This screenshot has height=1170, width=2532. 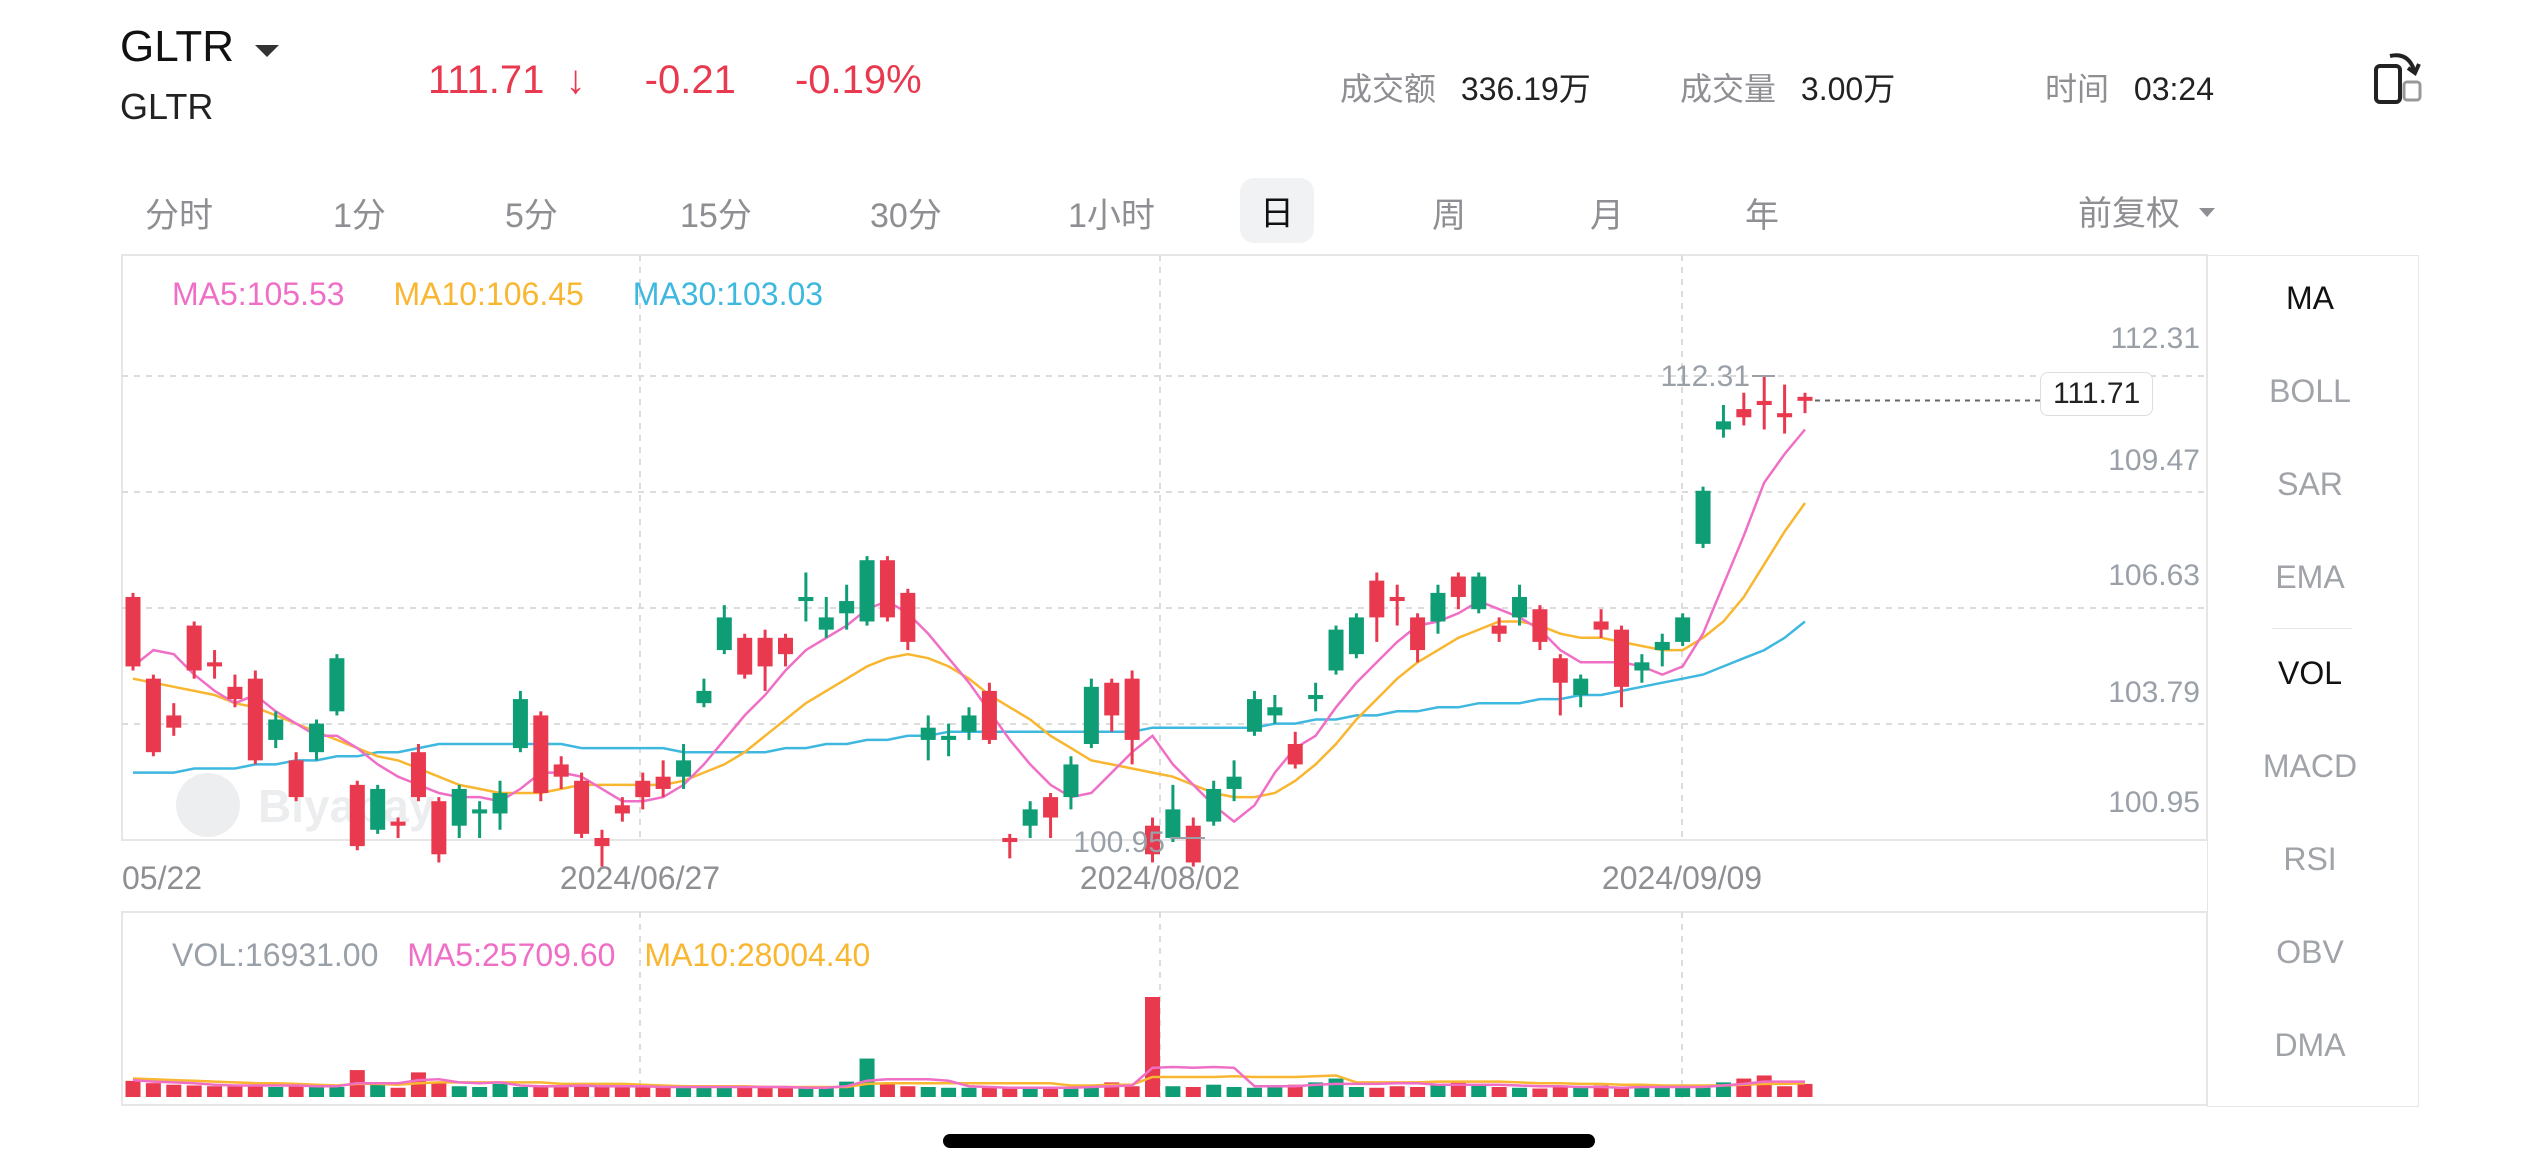 I want to click on indicator-obv: OBV, so click(x=2310, y=952).